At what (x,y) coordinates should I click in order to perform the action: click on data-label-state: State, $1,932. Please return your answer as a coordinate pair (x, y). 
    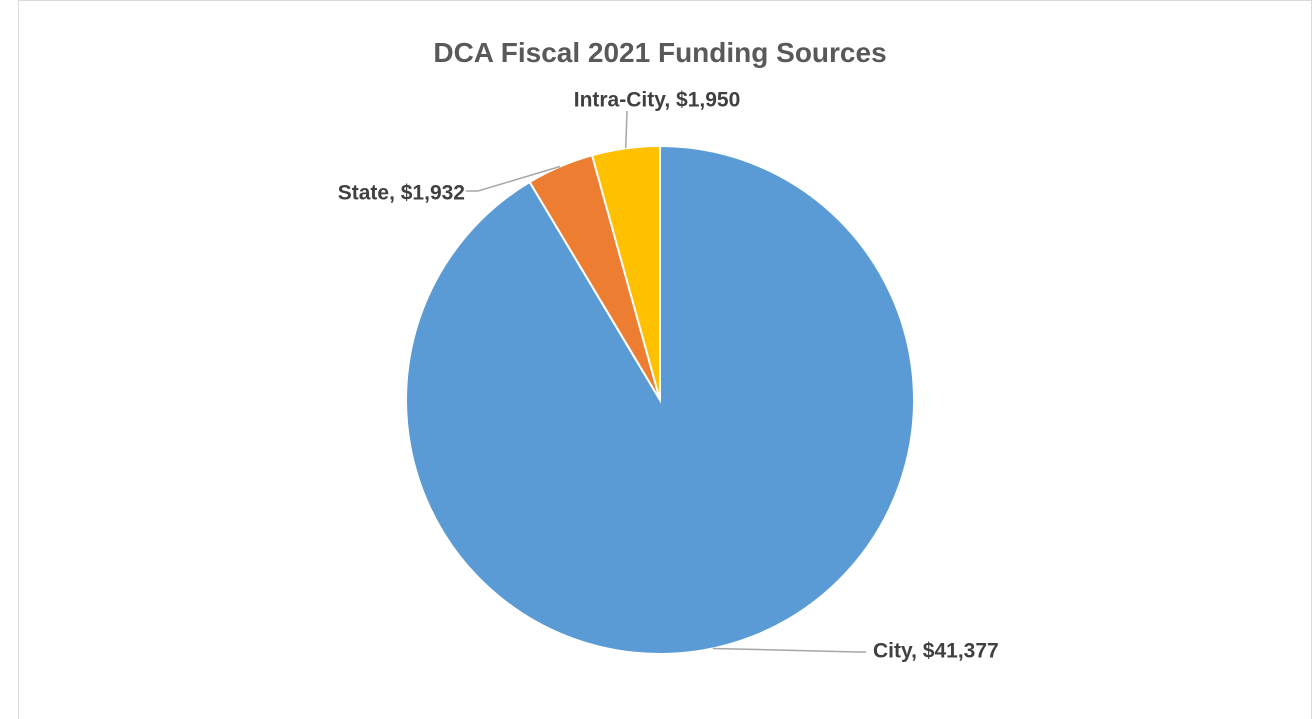
    Looking at the image, I should click on (401, 193).